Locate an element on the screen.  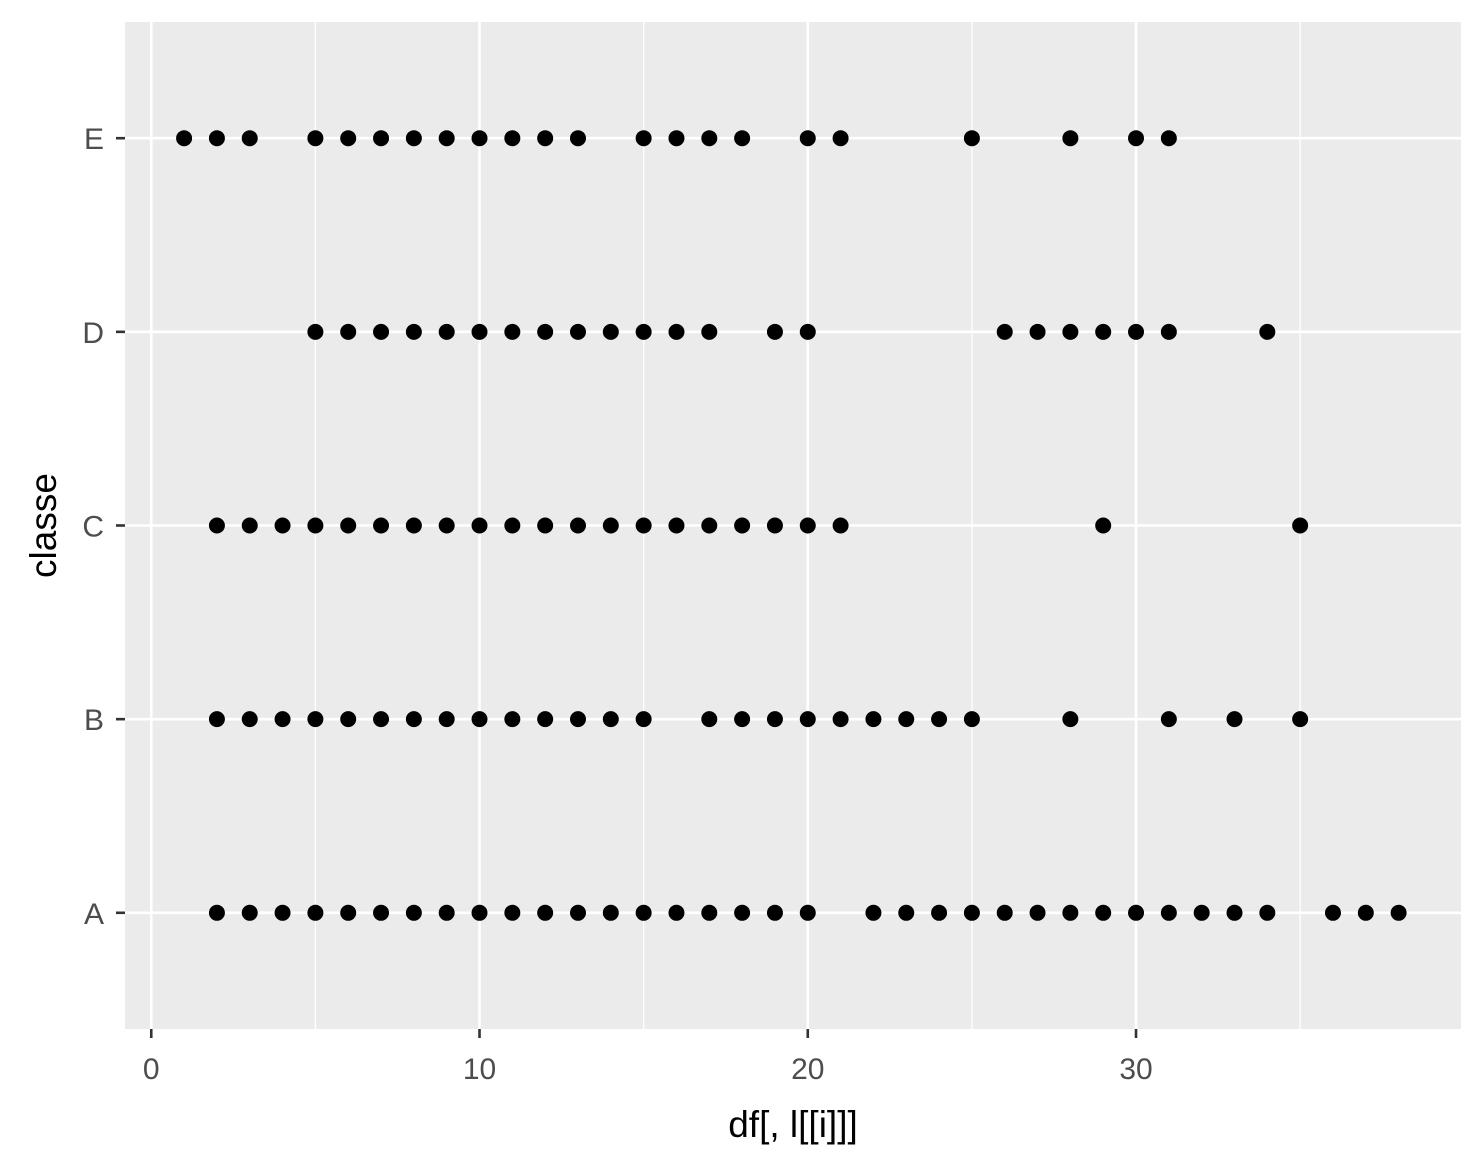
y-tick-label: E is located at coordinates (94, 139).